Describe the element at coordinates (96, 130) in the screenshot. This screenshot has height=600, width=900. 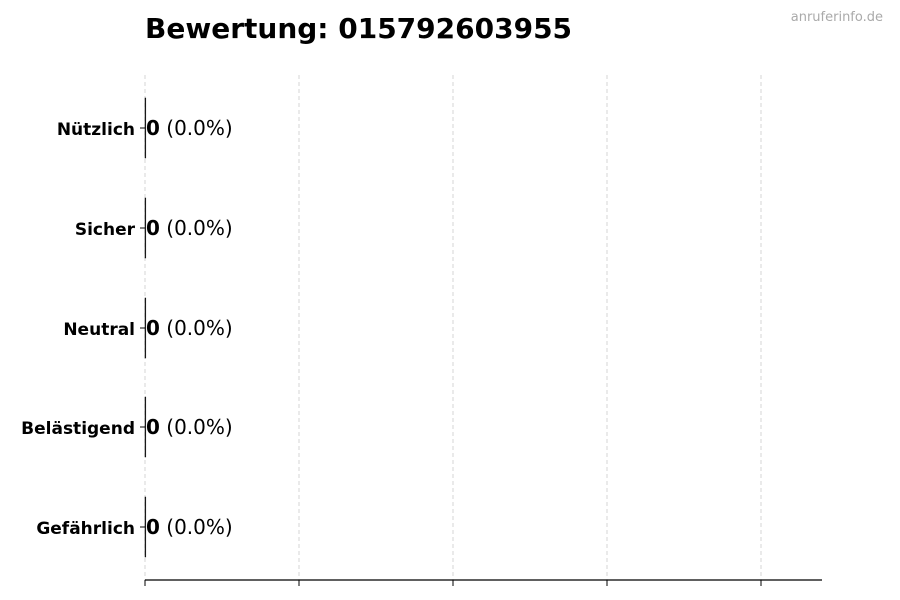
I see `y-tick-label: Nützlich` at that location.